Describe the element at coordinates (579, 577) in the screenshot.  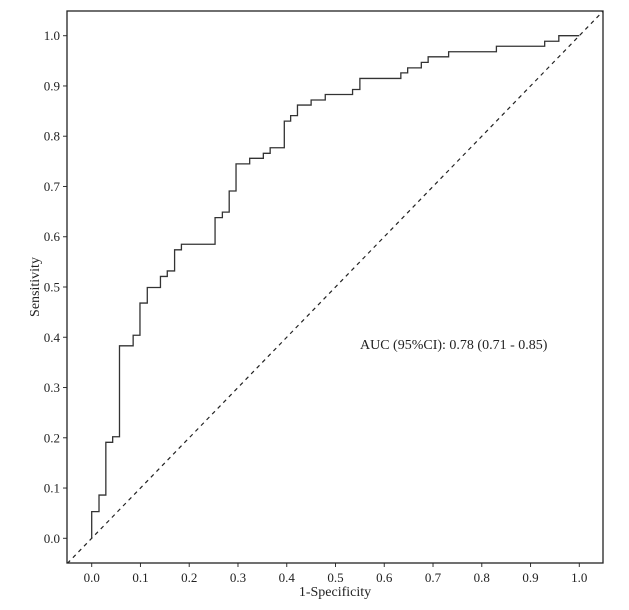
I see `x-tick-label: 1.0` at that location.